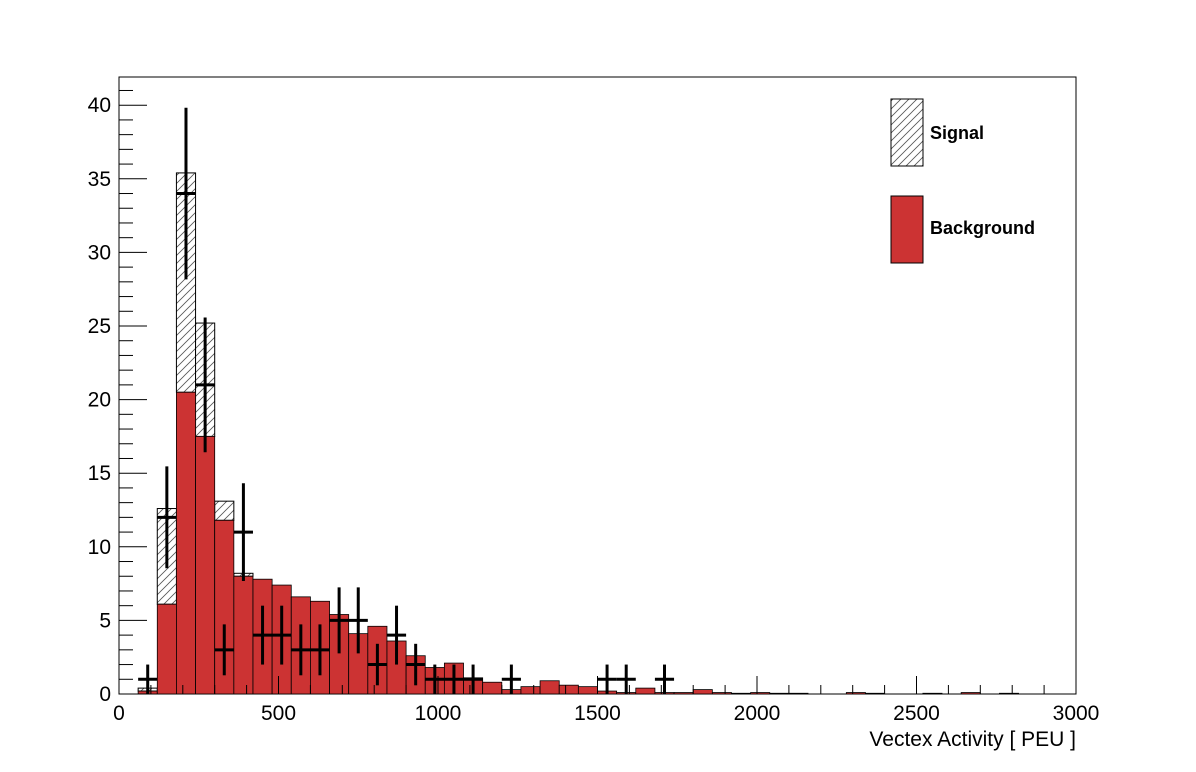 This screenshot has width=1196, height=772. What do you see at coordinates (962, 181) in the screenshot?
I see `legend: Signal Background` at bounding box center [962, 181].